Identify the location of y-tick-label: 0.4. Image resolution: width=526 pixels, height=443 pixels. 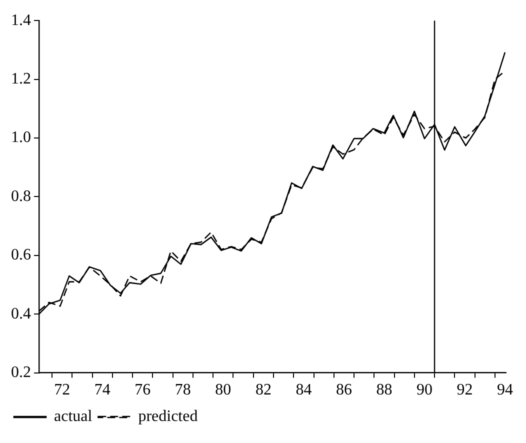
(21, 313).